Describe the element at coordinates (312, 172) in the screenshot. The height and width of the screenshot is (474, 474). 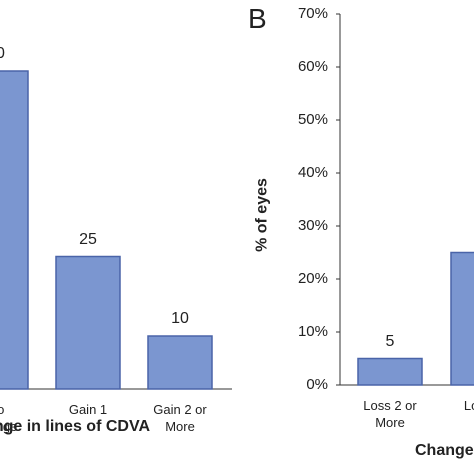
I see `y-tick-label: 40%` at that location.